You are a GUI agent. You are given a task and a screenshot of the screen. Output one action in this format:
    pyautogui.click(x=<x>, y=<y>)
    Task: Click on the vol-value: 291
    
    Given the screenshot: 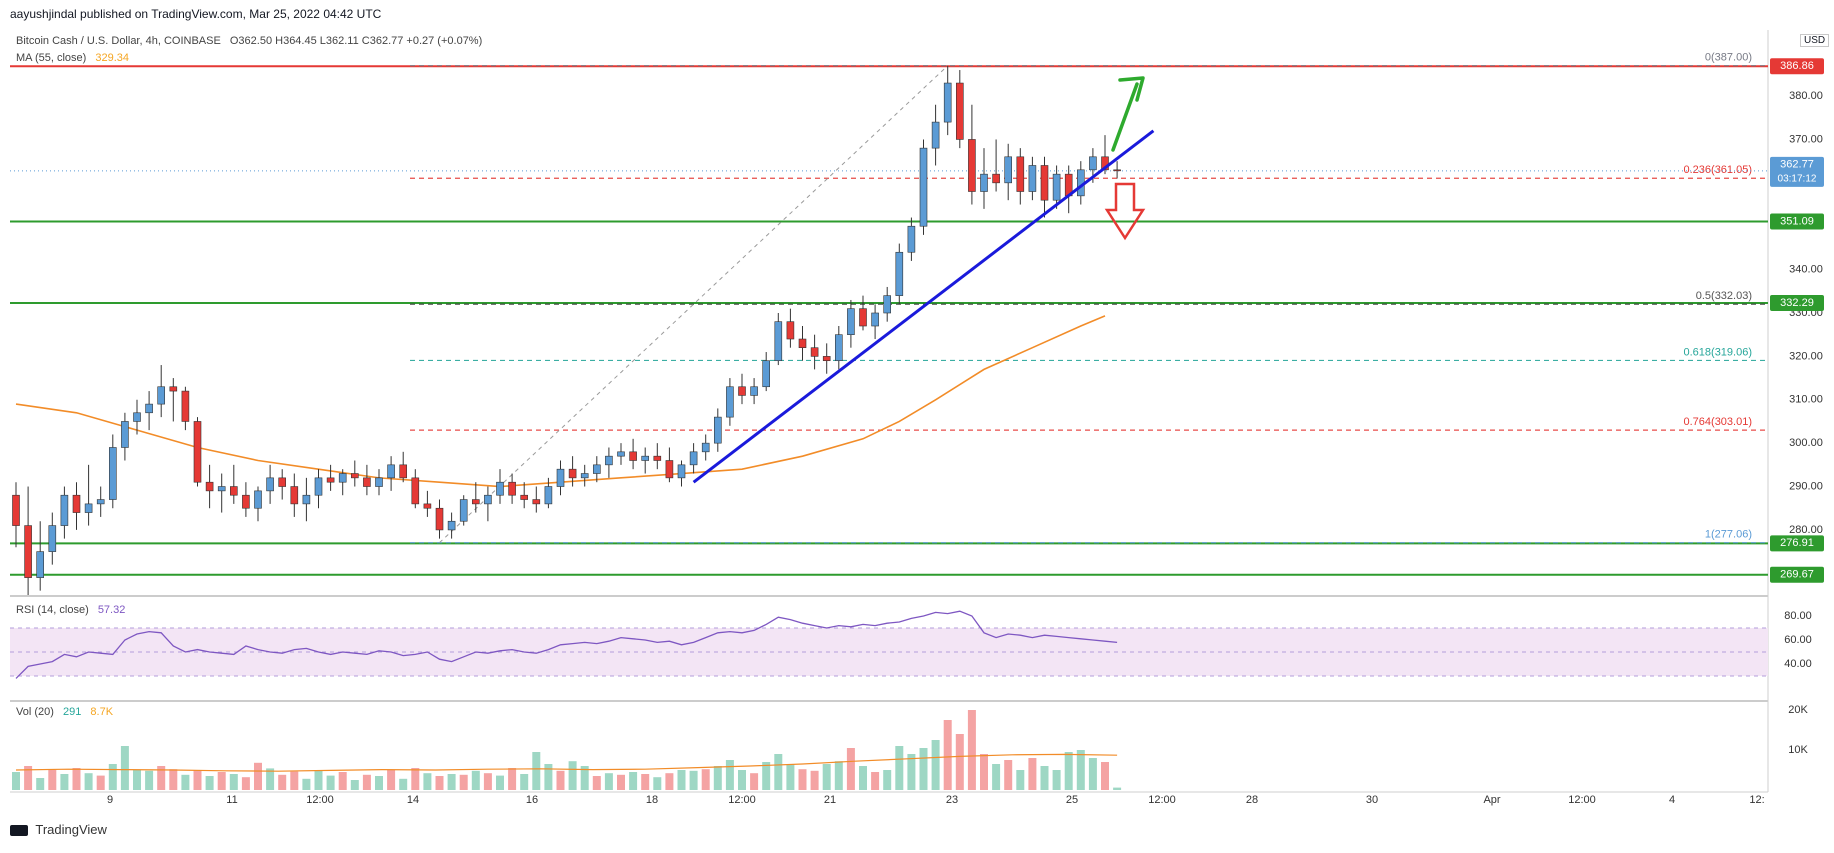 What is the action you would take?
    pyautogui.click(x=72, y=712)
    